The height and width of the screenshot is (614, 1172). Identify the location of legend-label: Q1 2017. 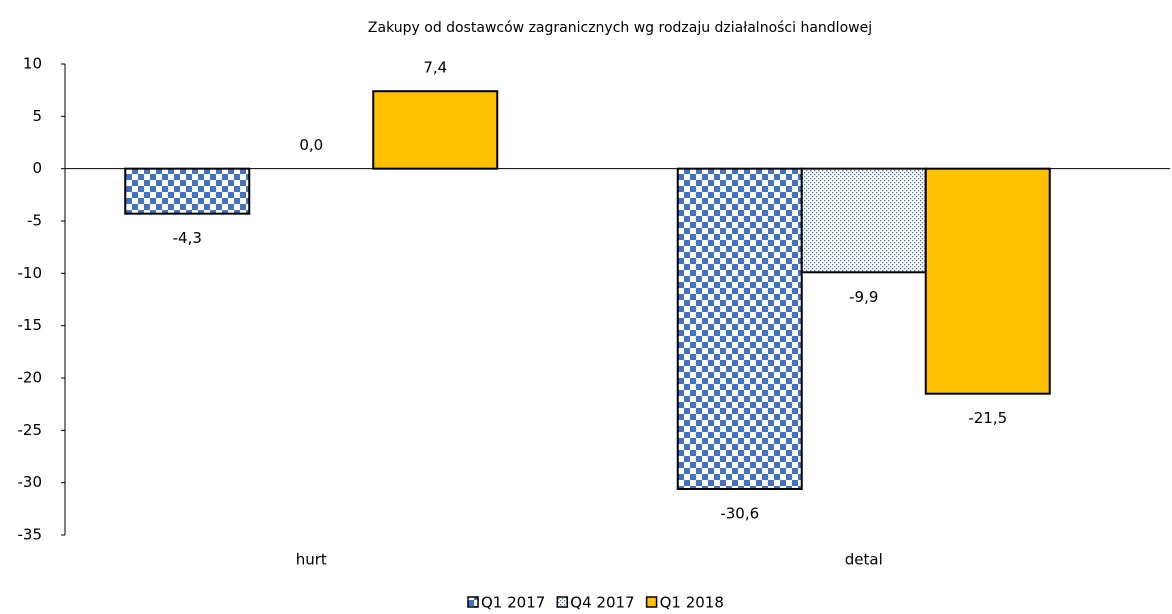
(513, 603).